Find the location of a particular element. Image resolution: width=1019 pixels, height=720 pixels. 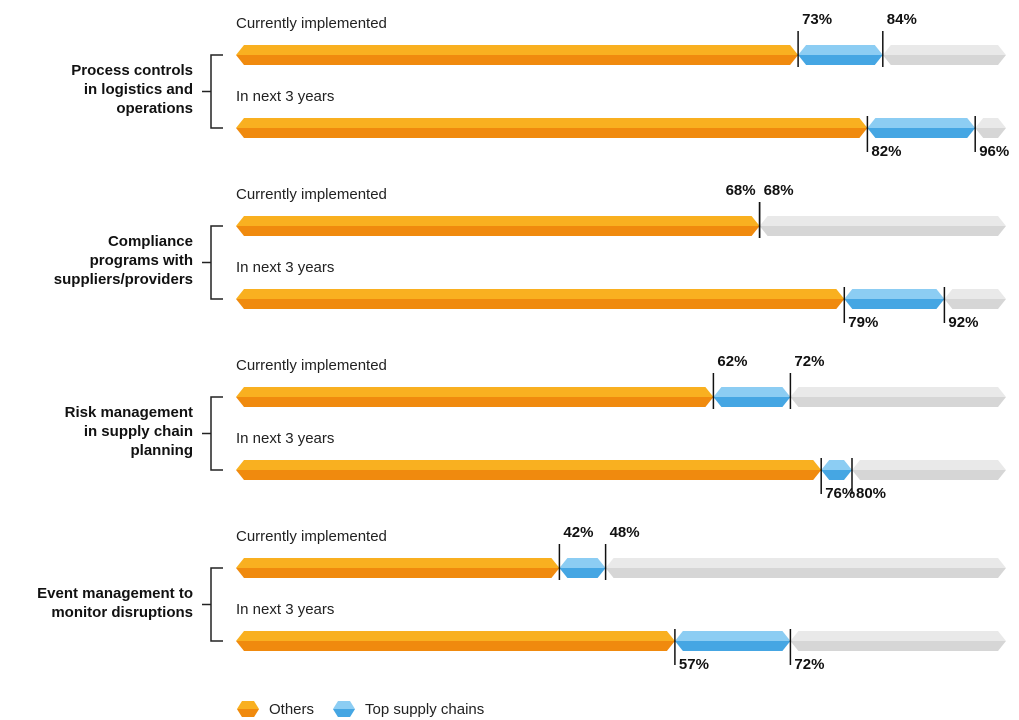

value-label-others: 68% is located at coordinates (740, 190).